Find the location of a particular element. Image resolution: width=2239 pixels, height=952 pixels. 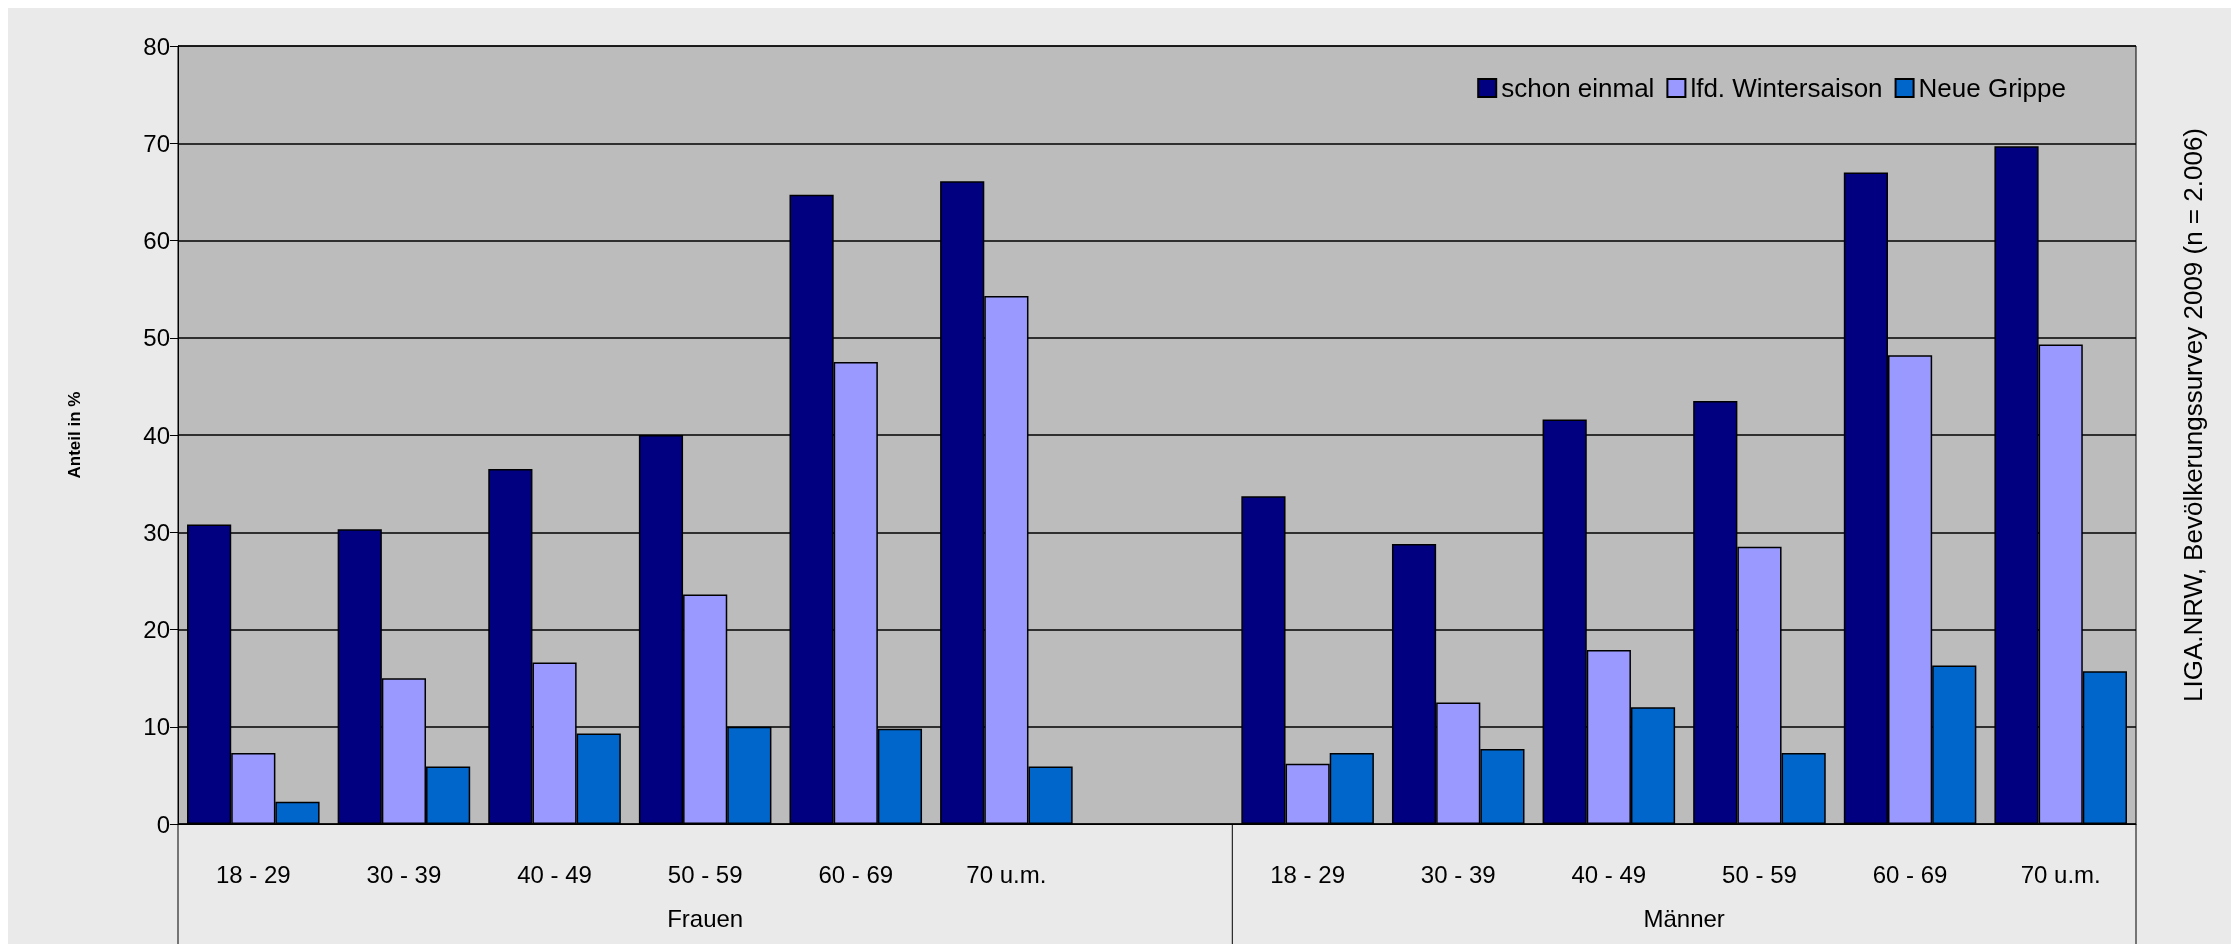

y-tick-label: 60 is located at coordinates (156, 240).